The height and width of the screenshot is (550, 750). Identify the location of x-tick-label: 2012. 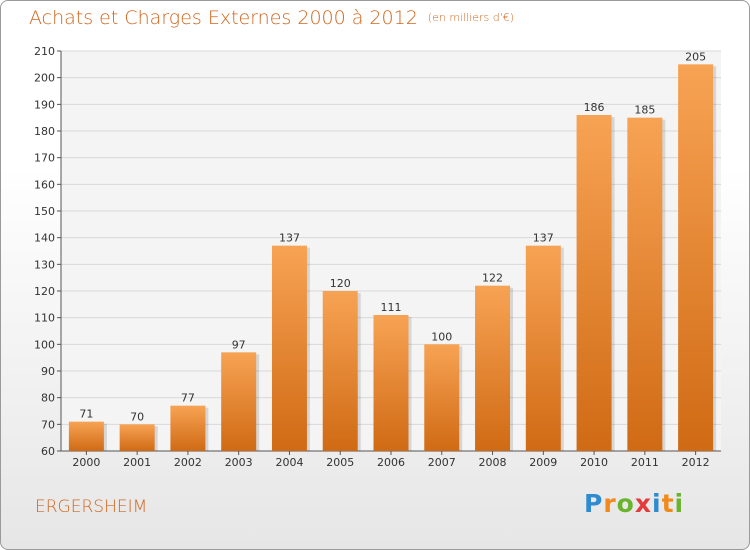
(696, 462).